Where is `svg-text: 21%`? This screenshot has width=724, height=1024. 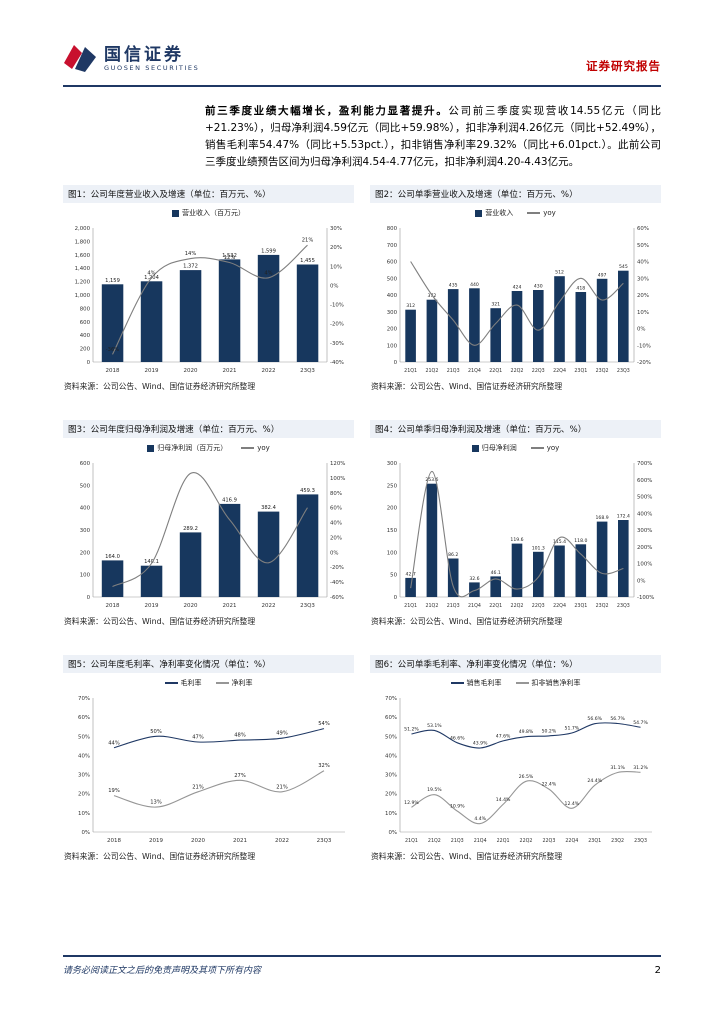
svg-text: 21% is located at coordinates (282, 787).